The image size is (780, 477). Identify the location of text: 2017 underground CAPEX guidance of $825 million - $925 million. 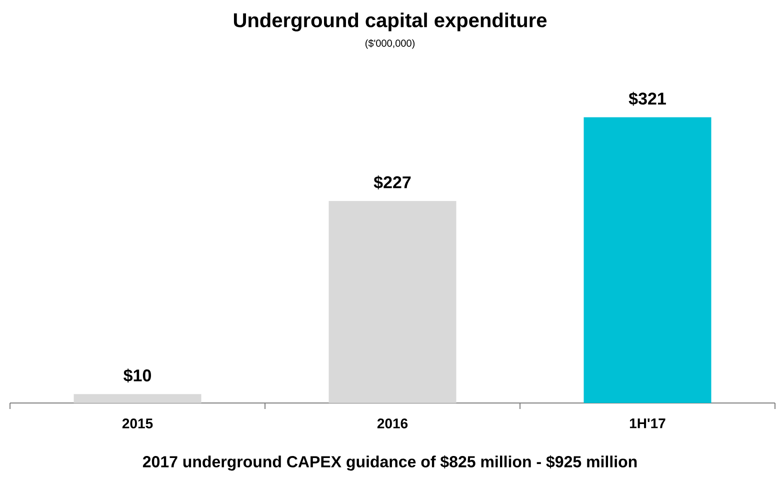
(389, 463).